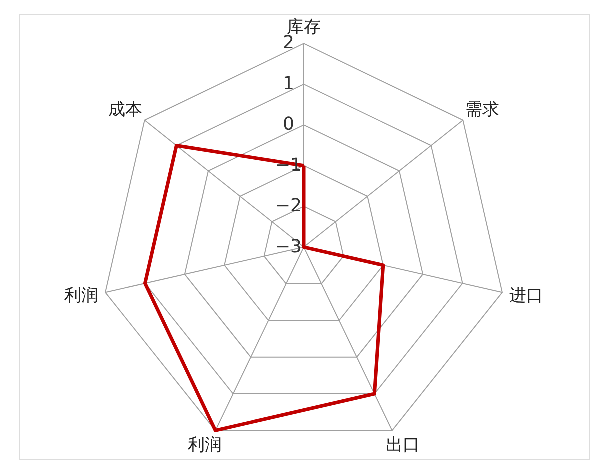  I want to click on y-tick-label: −2, so click(288, 206).